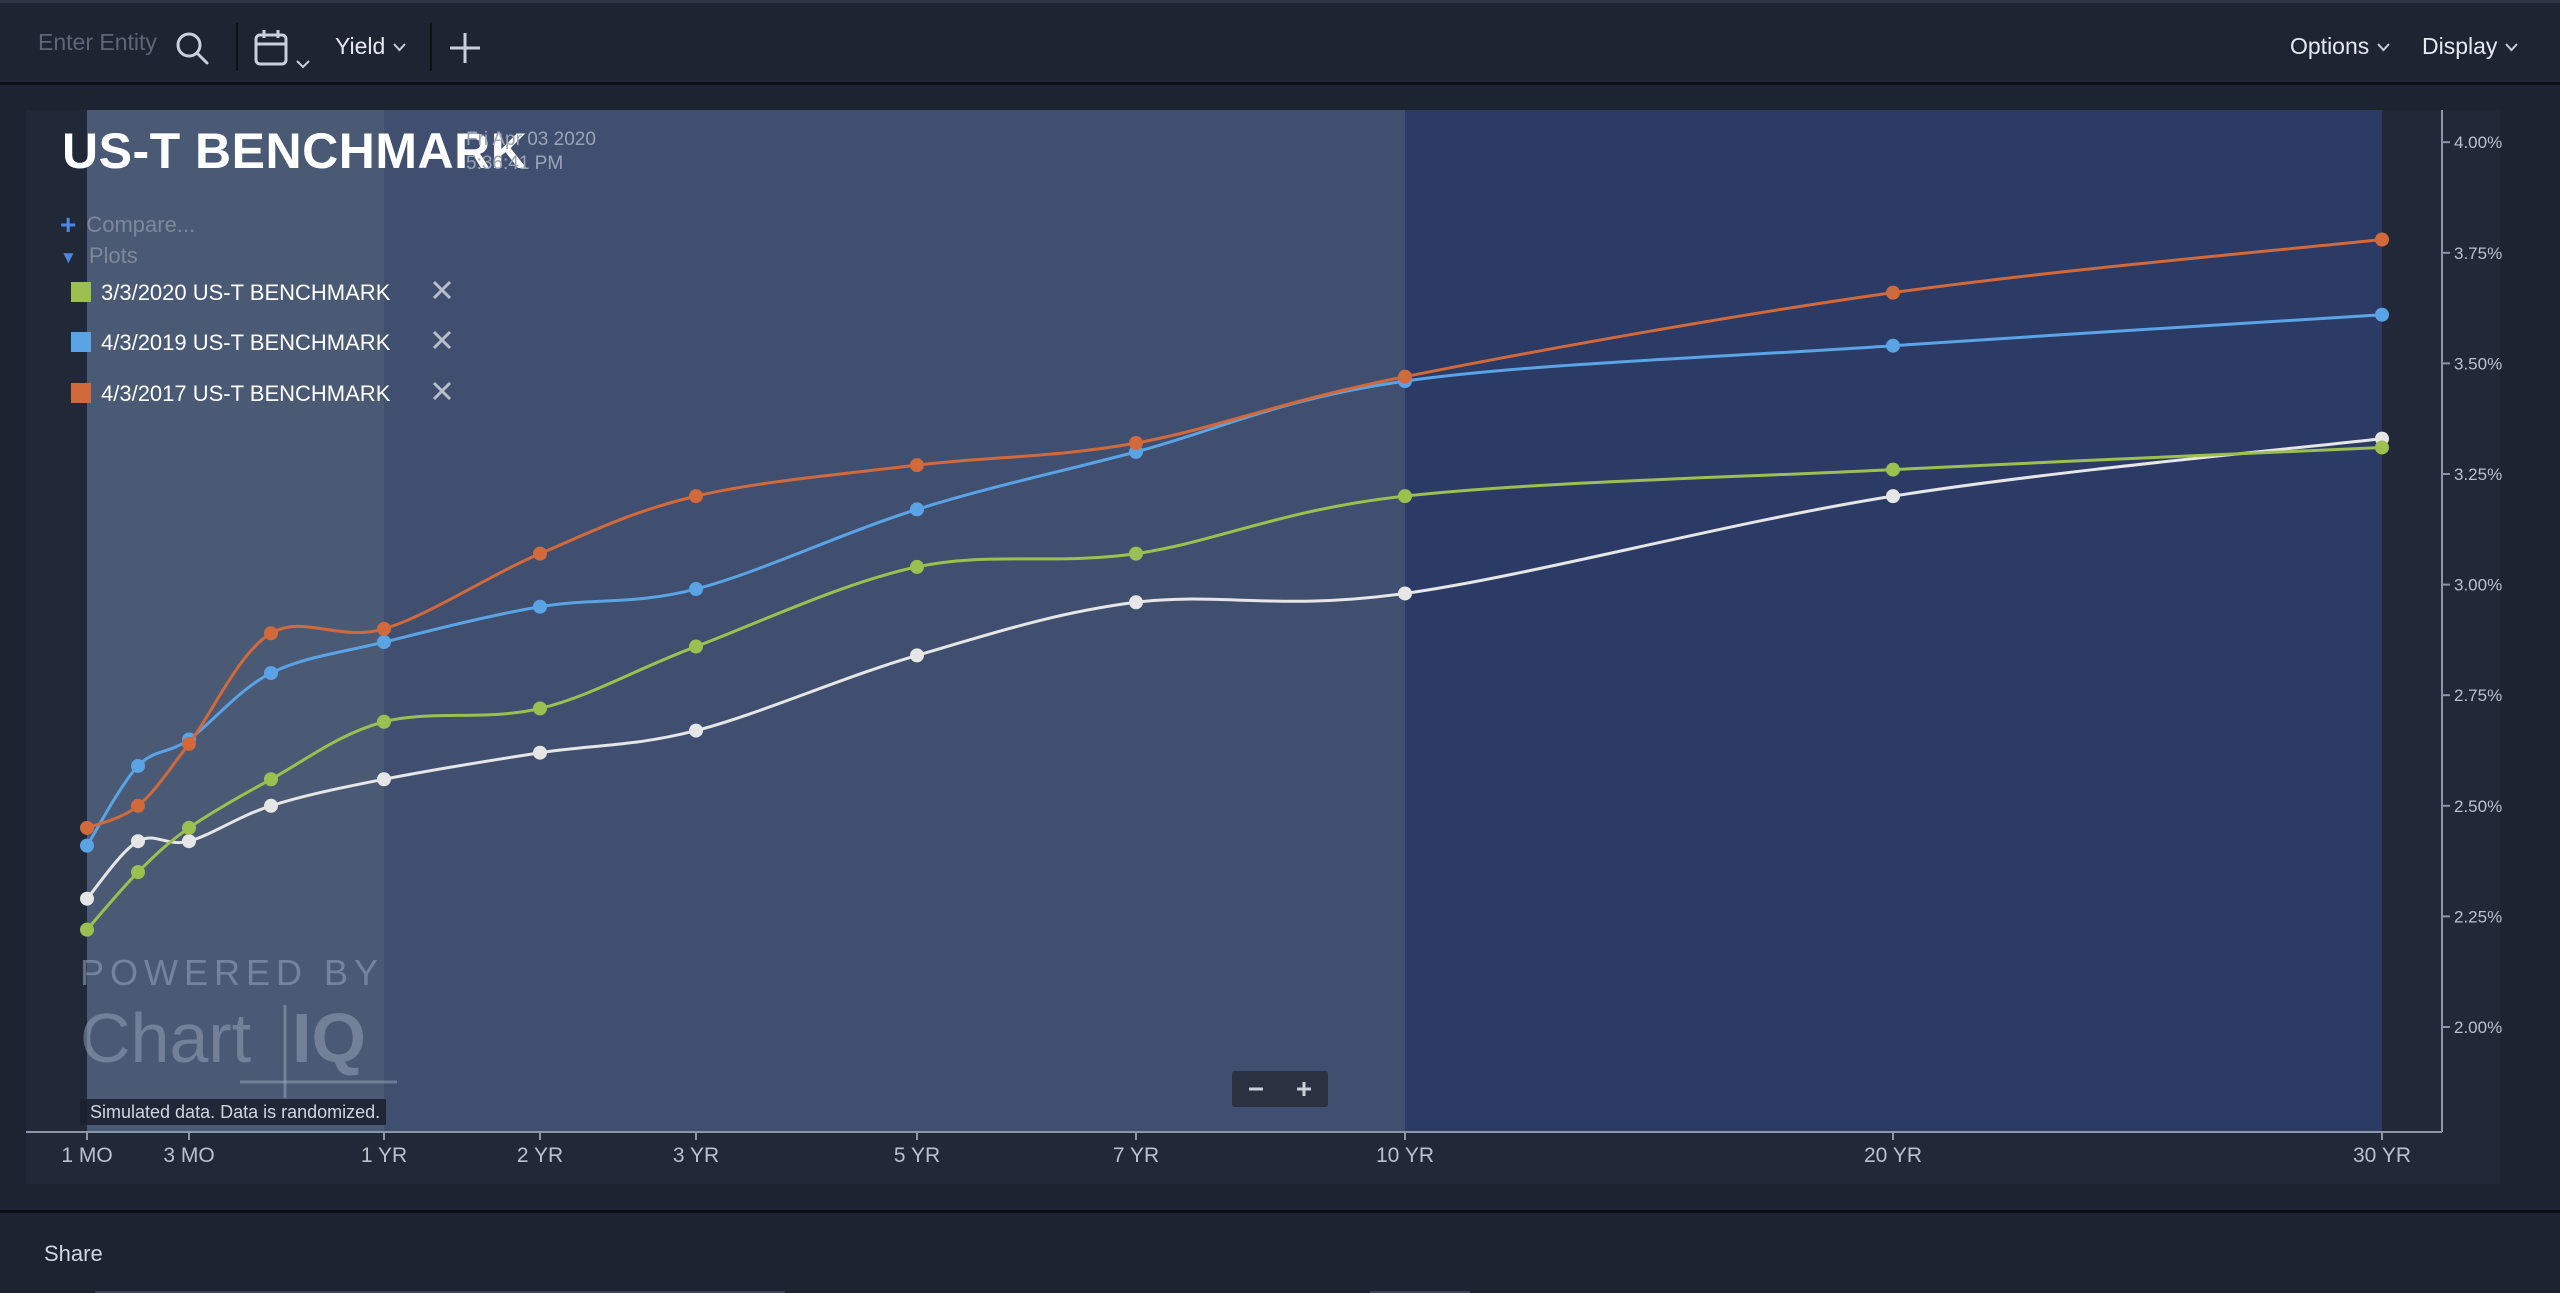 This screenshot has width=2560, height=1293. I want to click on y-tick-label: 3.00%, so click(2478, 585).